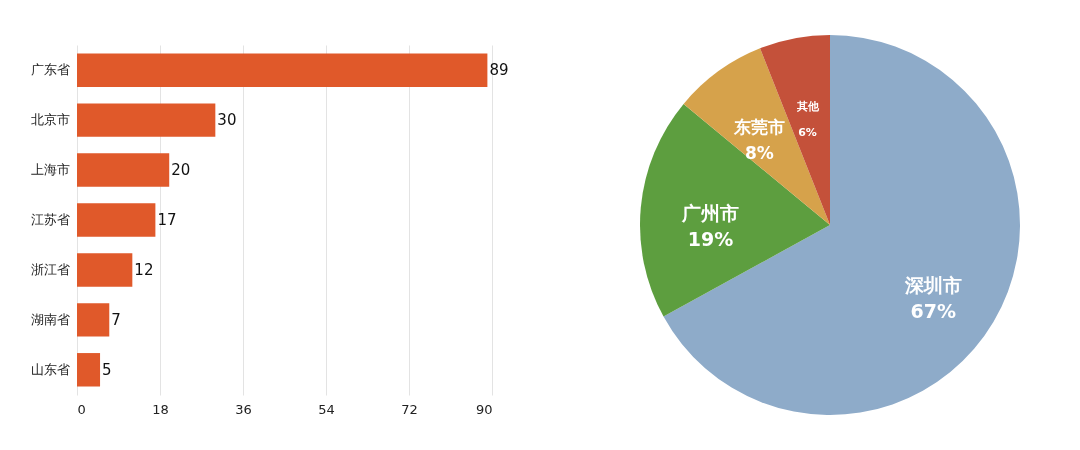 The width and height of the screenshot is (1080, 450). I want to click on x-tick-label: 36, so click(243, 409).